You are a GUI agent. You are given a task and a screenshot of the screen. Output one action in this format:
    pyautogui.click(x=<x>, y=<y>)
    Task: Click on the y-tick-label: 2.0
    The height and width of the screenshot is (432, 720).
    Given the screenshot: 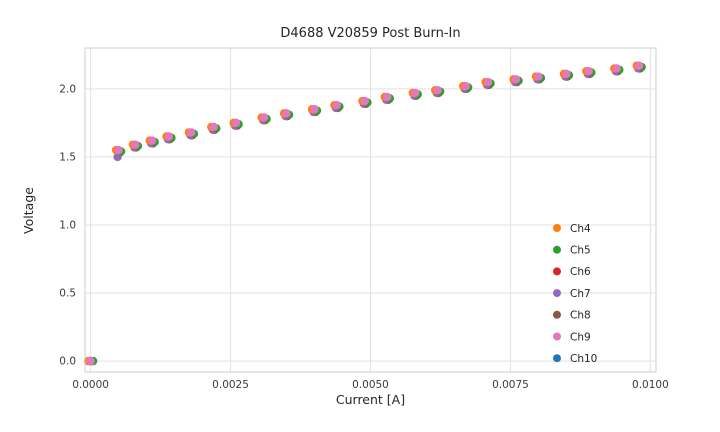 What is the action you would take?
    pyautogui.click(x=67, y=89)
    